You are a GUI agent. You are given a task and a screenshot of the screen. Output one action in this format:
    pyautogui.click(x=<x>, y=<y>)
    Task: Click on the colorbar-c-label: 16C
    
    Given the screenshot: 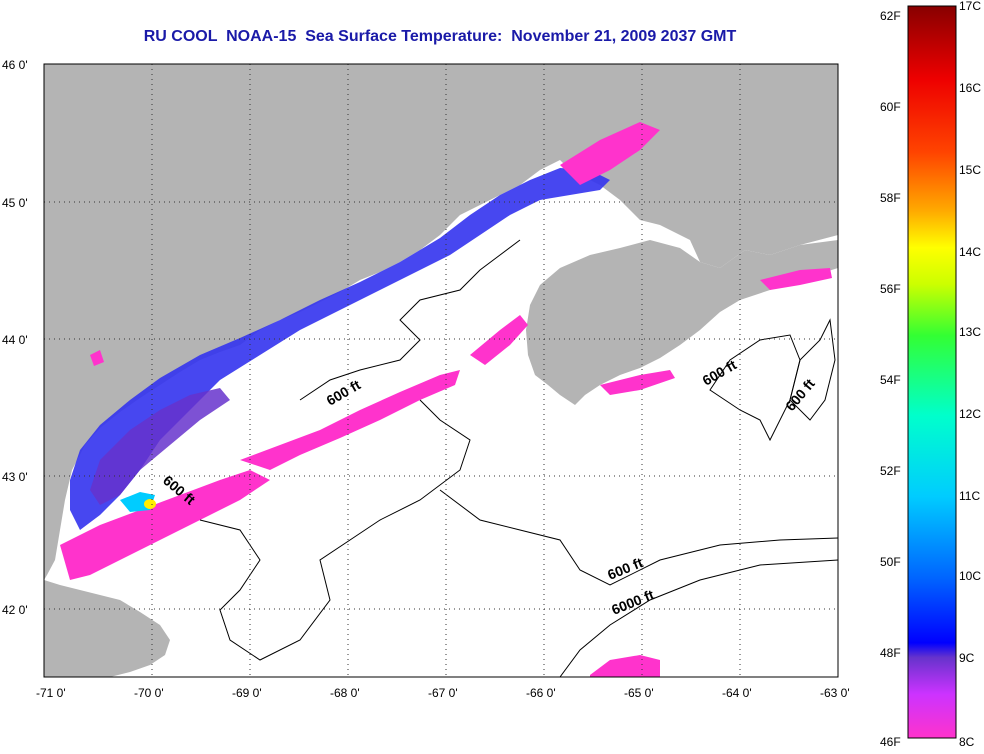 What is the action you would take?
    pyautogui.click(x=970, y=88)
    